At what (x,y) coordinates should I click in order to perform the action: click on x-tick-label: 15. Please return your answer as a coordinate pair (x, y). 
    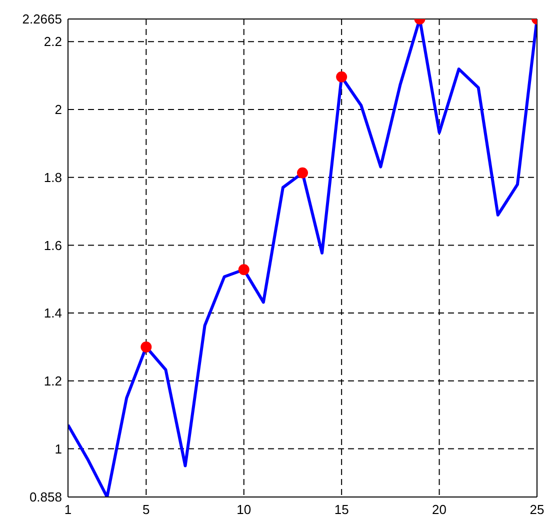
    Looking at the image, I should click on (341, 510).